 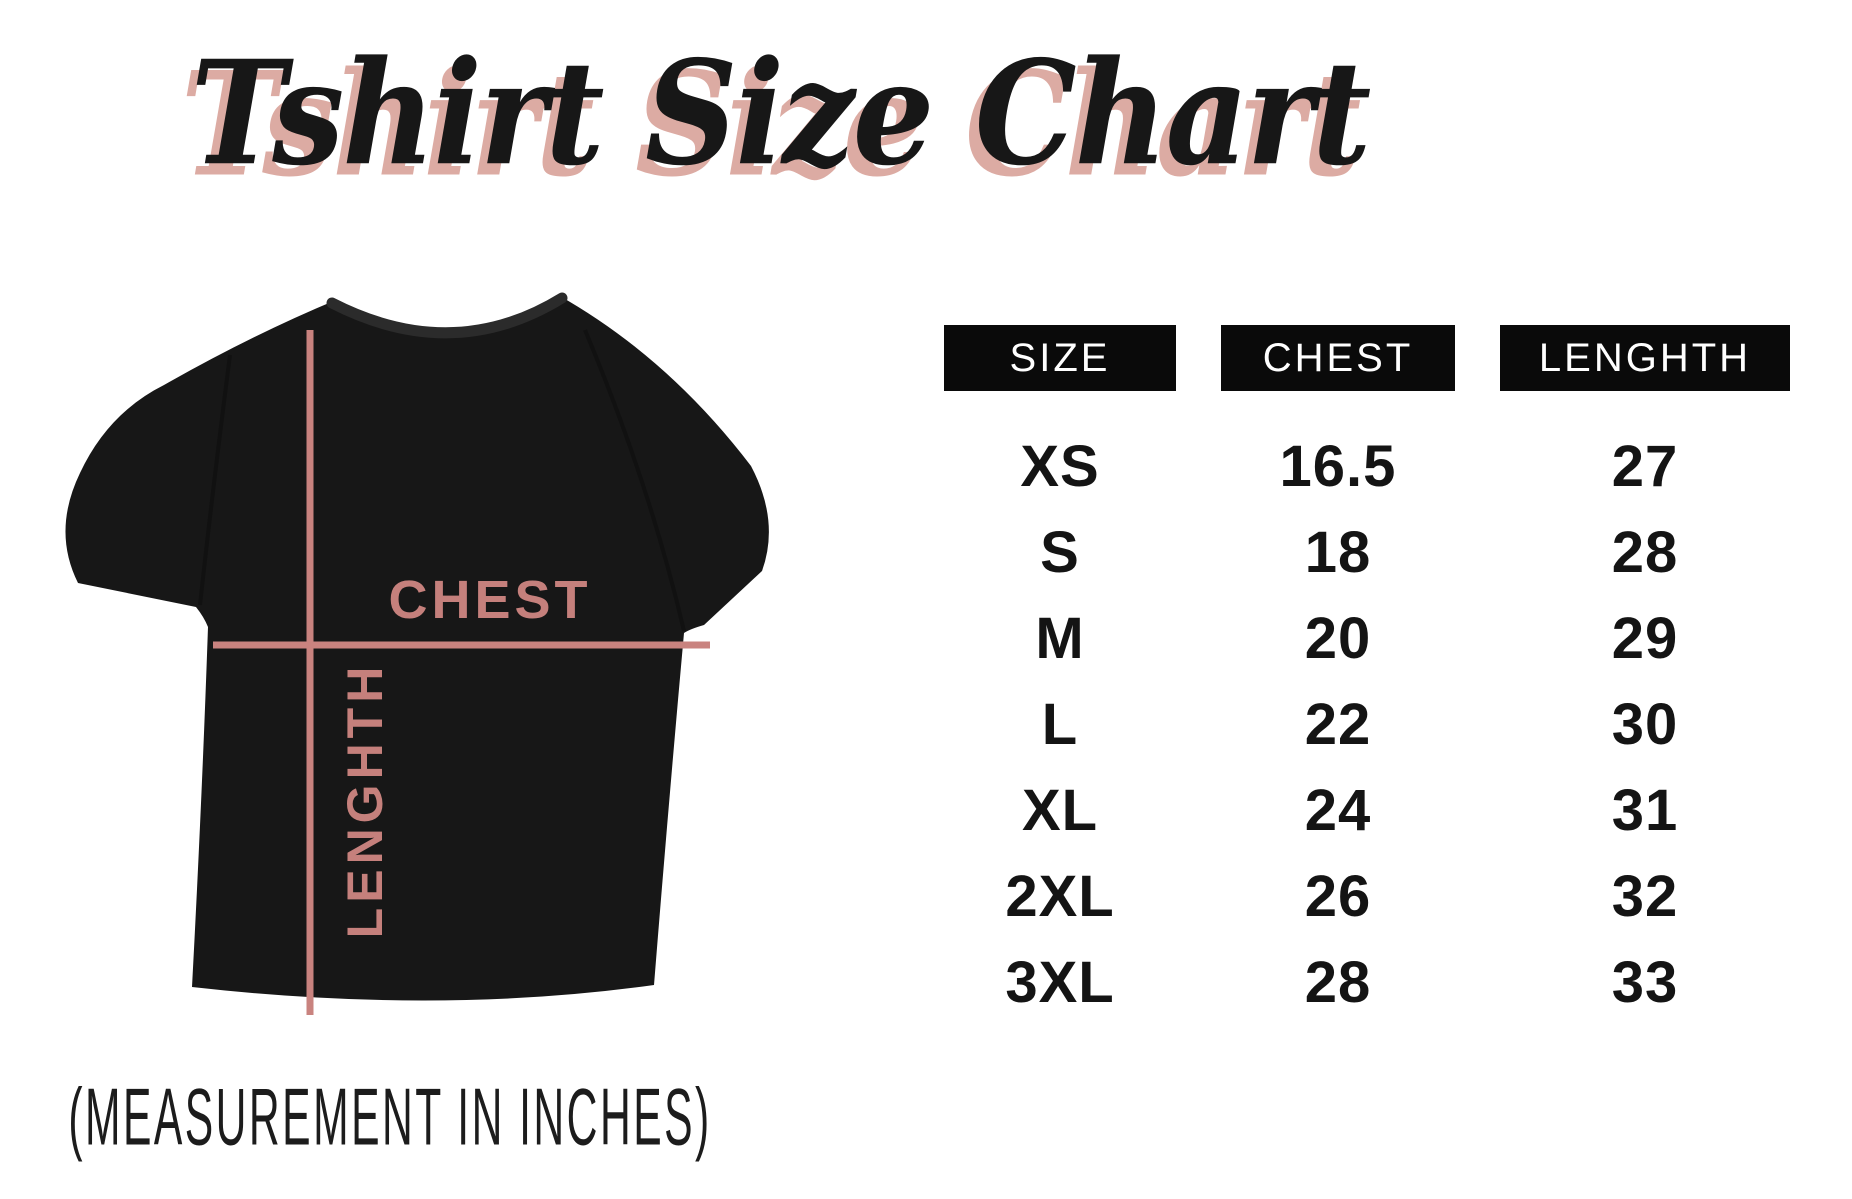 What do you see at coordinates (1645, 638) in the screenshot?
I see `table-cell: 29` at bounding box center [1645, 638].